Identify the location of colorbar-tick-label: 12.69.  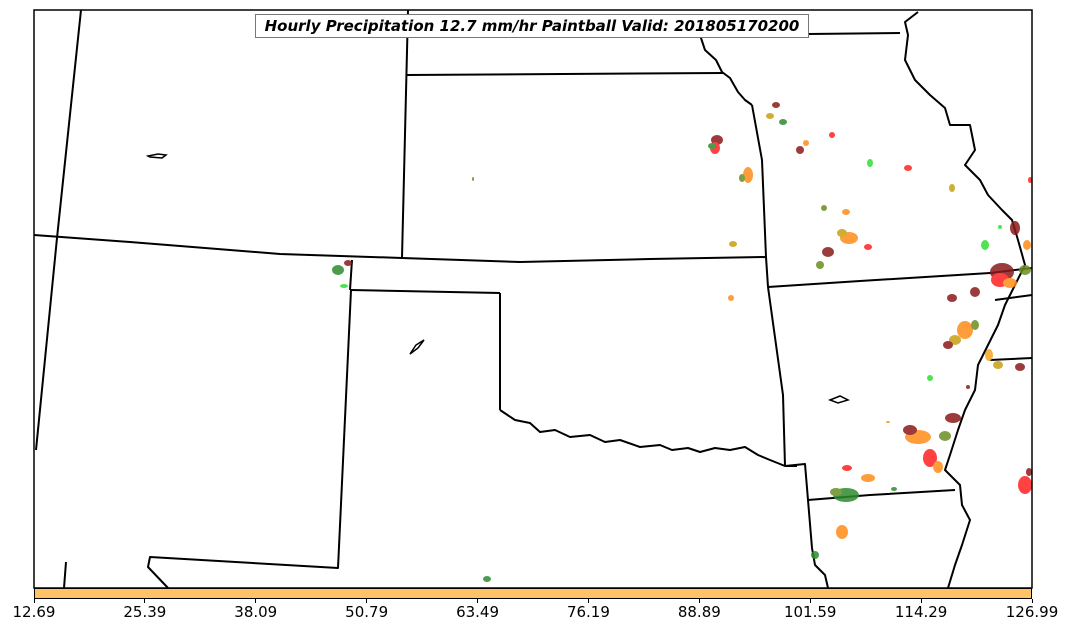
(34, 612).